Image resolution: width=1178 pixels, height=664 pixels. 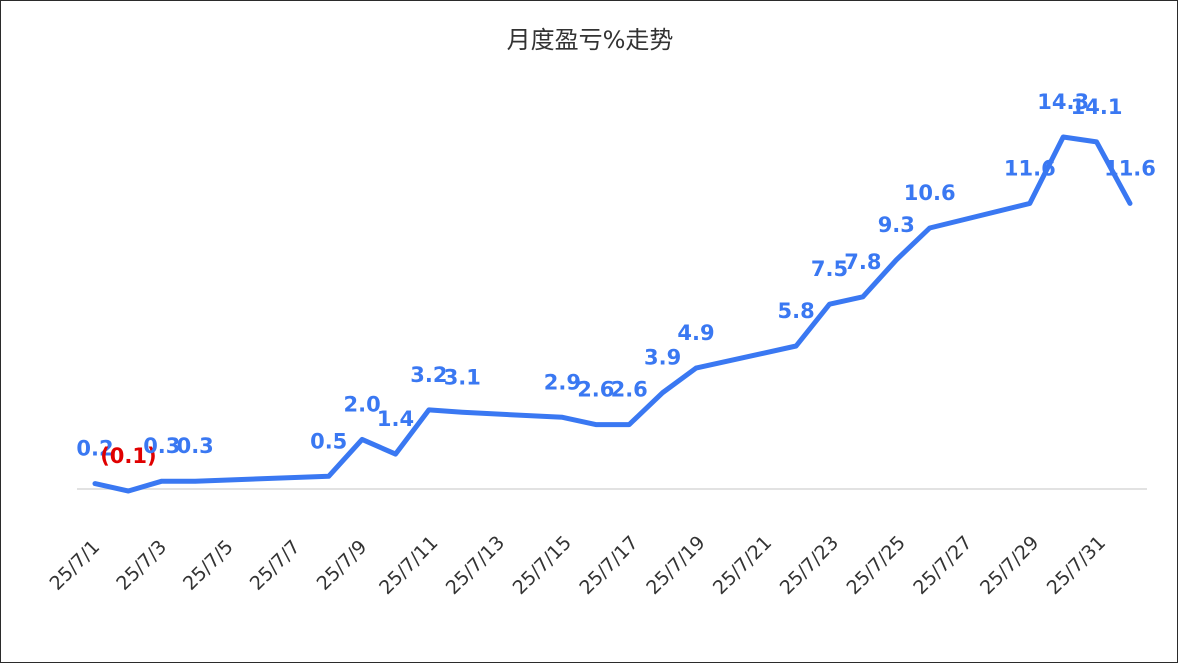 What do you see at coordinates (1063, 102) in the screenshot?
I see `data-label: 14.3` at bounding box center [1063, 102].